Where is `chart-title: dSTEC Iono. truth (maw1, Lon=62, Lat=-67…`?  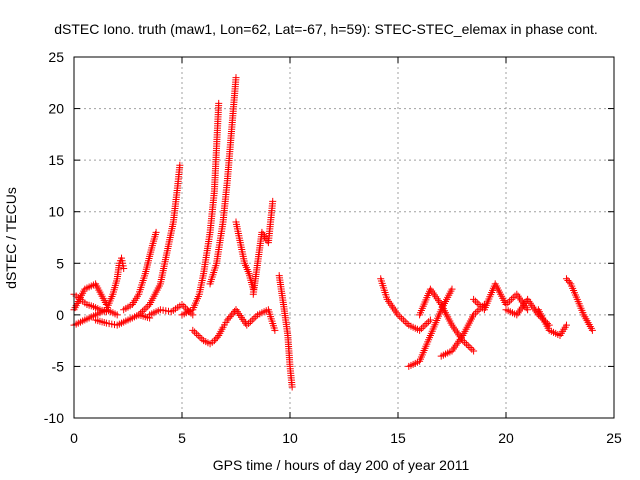
chart-title: dSTEC Iono. truth (maw1, Lon=62, Lat=-67… is located at coordinates (326, 29).